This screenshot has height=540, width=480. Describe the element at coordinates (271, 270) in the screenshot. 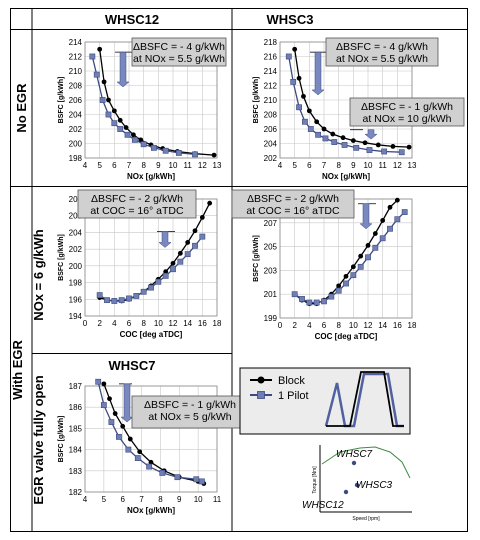

I see `y-tick-label: 203` at that location.